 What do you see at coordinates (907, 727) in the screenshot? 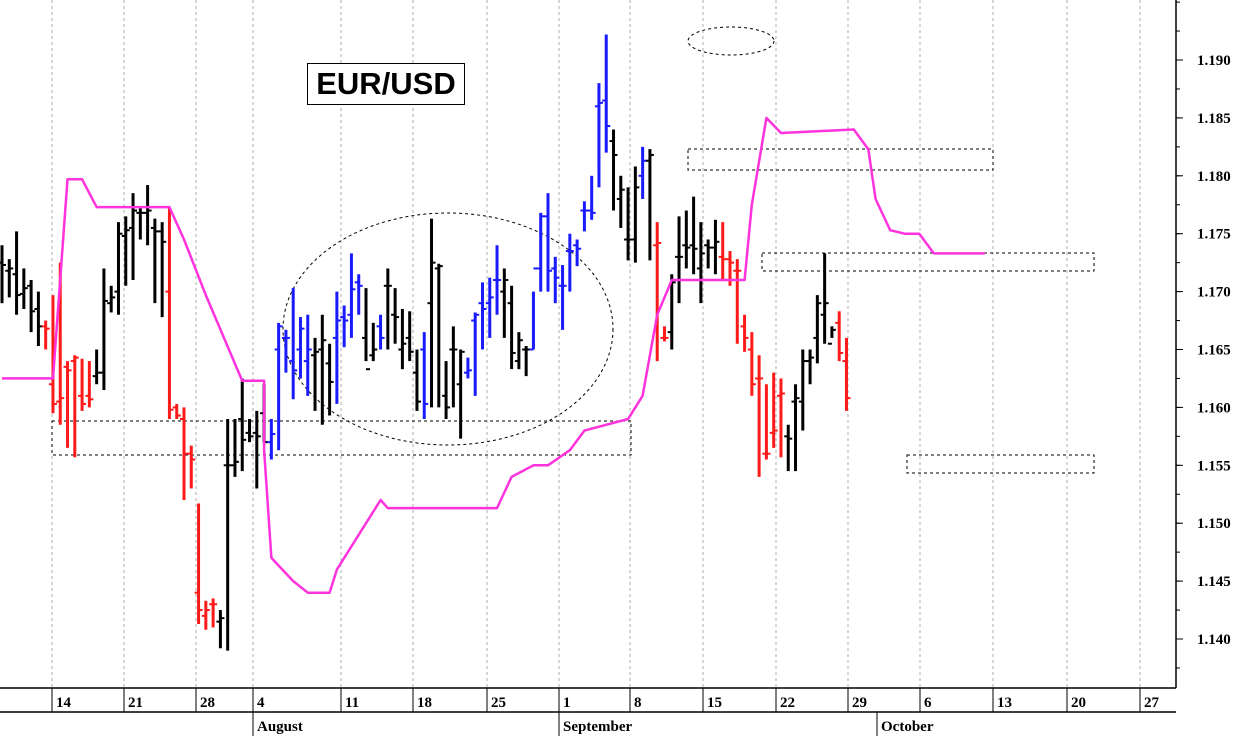
I see `month-label: October` at bounding box center [907, 727].